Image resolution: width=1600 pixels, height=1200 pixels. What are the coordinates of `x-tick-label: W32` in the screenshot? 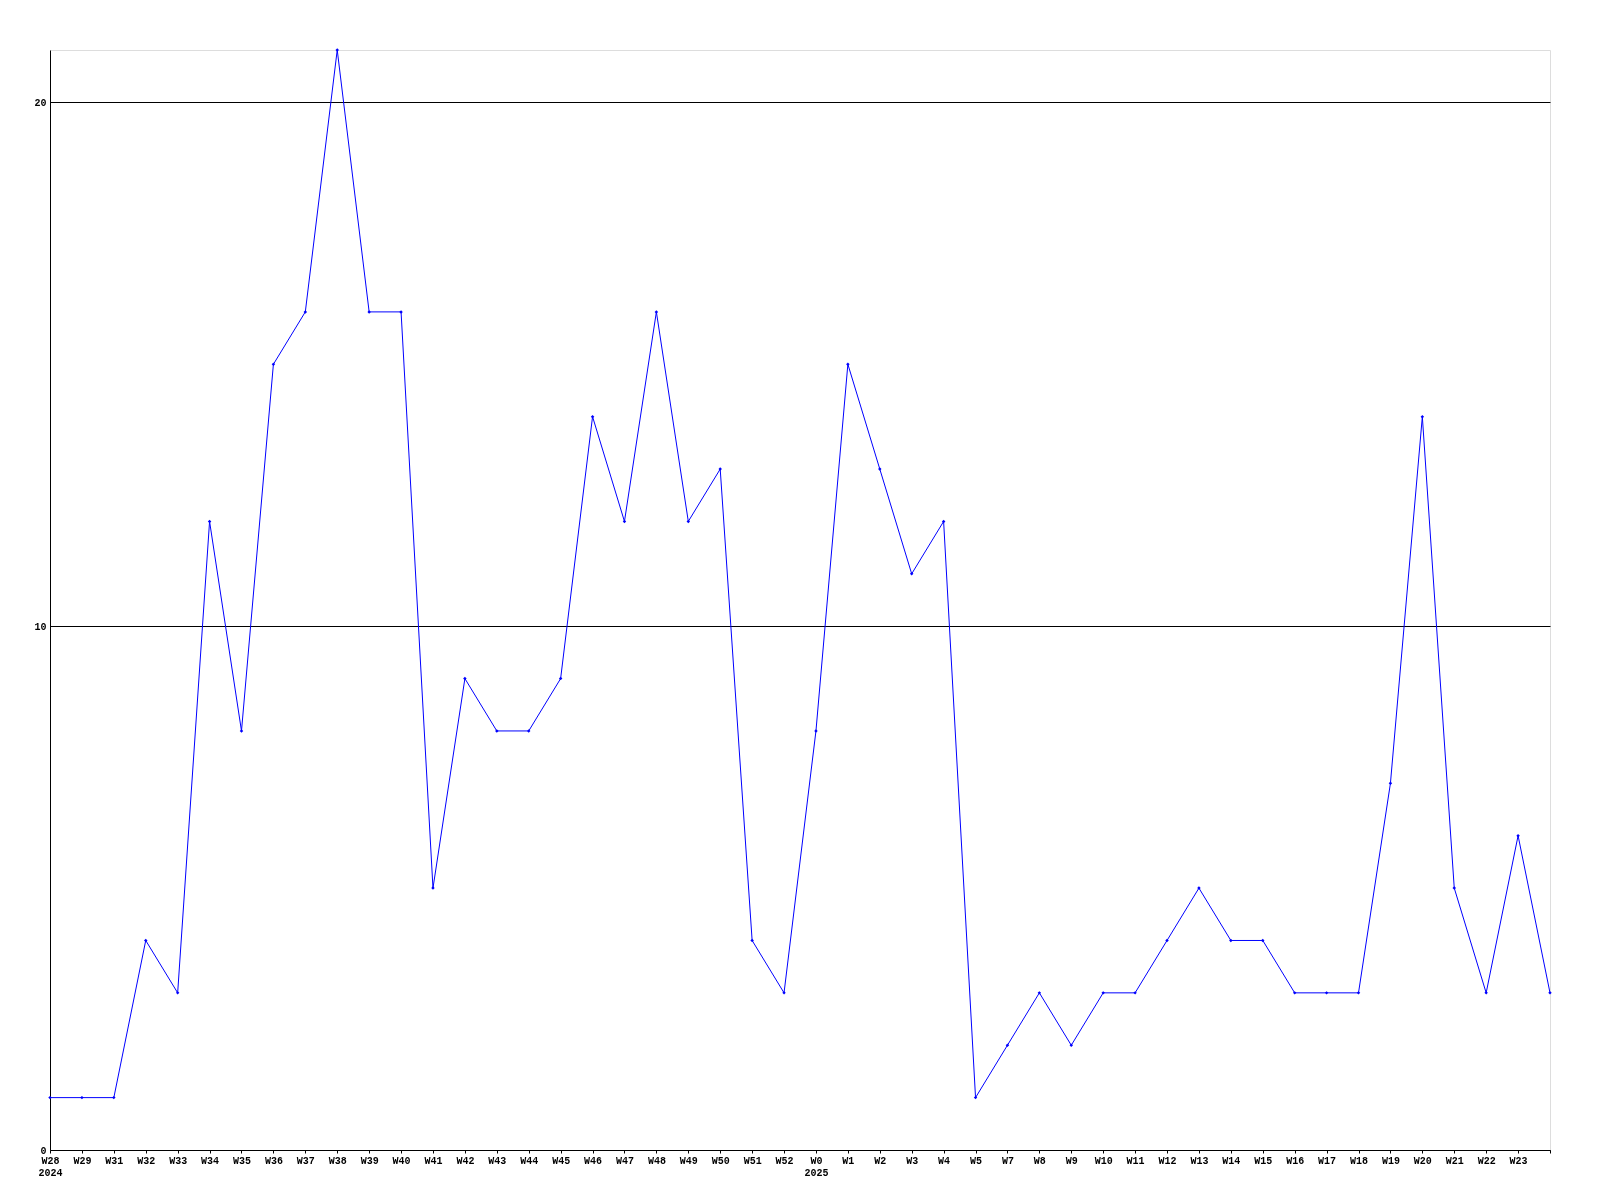 It's located at (146, 1161).